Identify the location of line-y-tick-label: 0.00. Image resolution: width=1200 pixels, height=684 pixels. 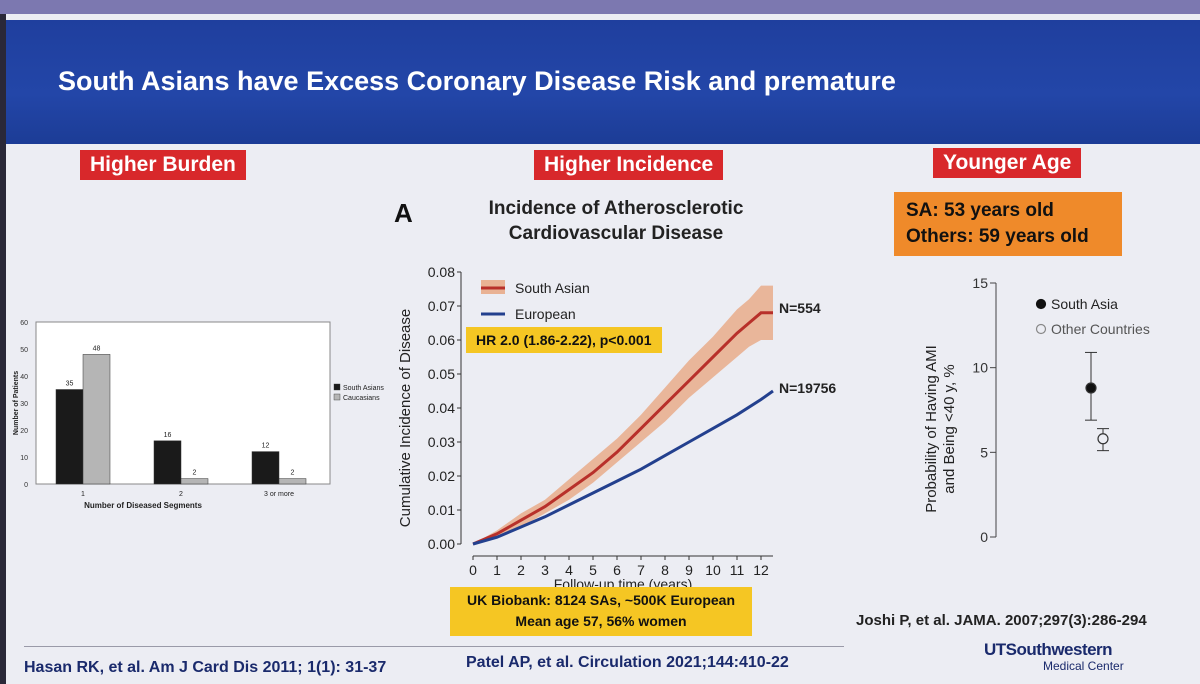
(441, 544).